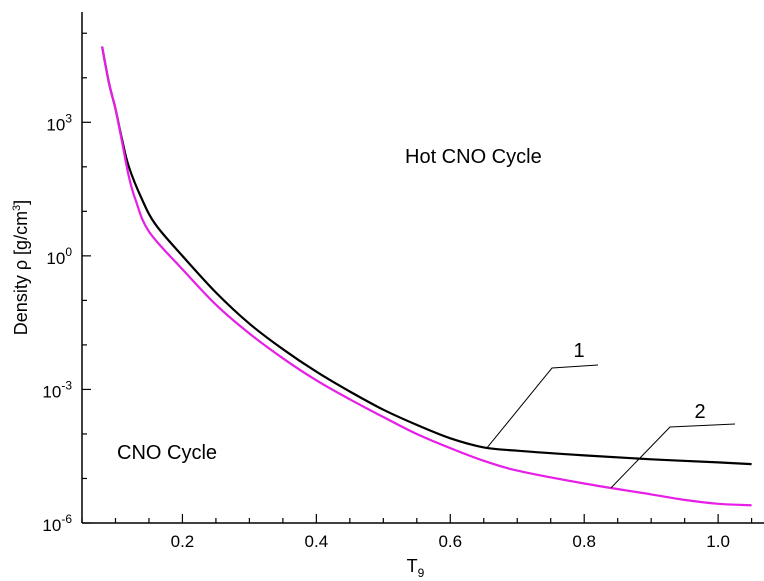 The width and height of the screenshot is (764, 581). Describe the element at coordinates (167, 453) in the screenshot. I see `cno-cycle-label: CNO Cycle` at that location.